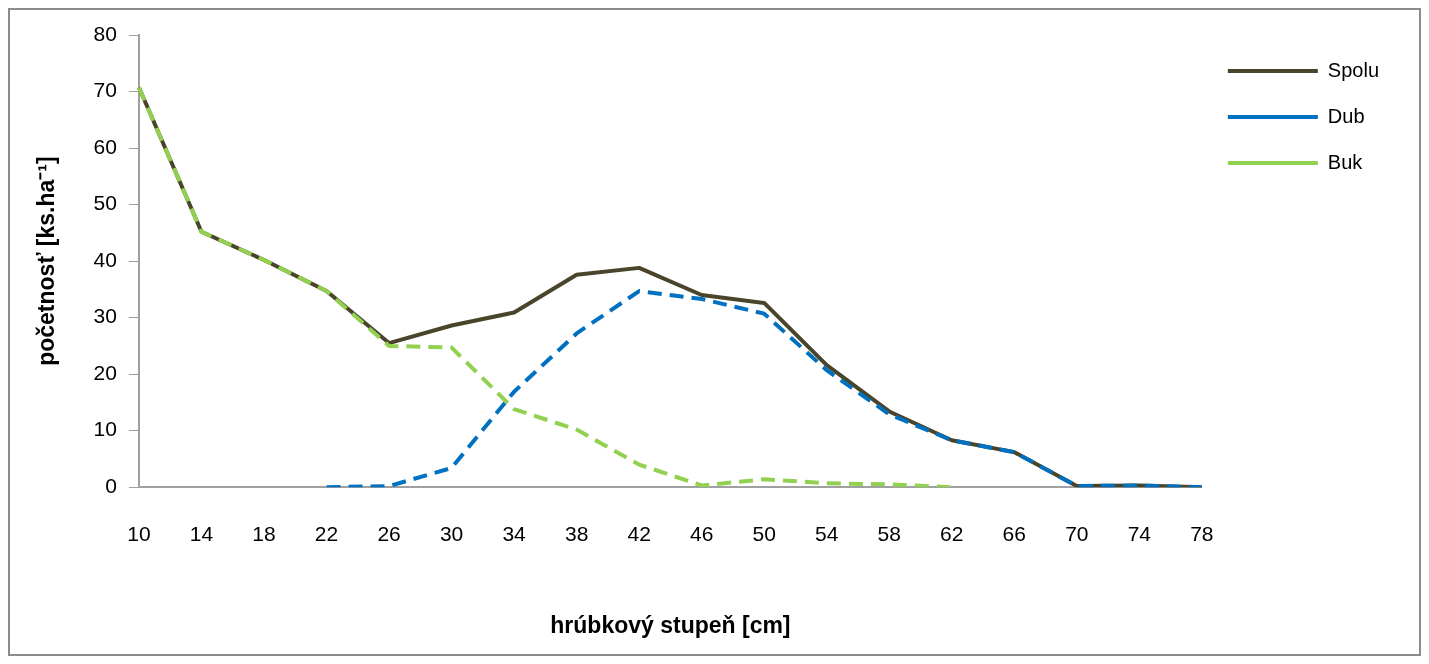 This screenshot has width=1429, height=664. What do you see at coordinates (105, 203) in the screenshot?
I see `y-tick-label: 50` at bounding box center [105, 203].